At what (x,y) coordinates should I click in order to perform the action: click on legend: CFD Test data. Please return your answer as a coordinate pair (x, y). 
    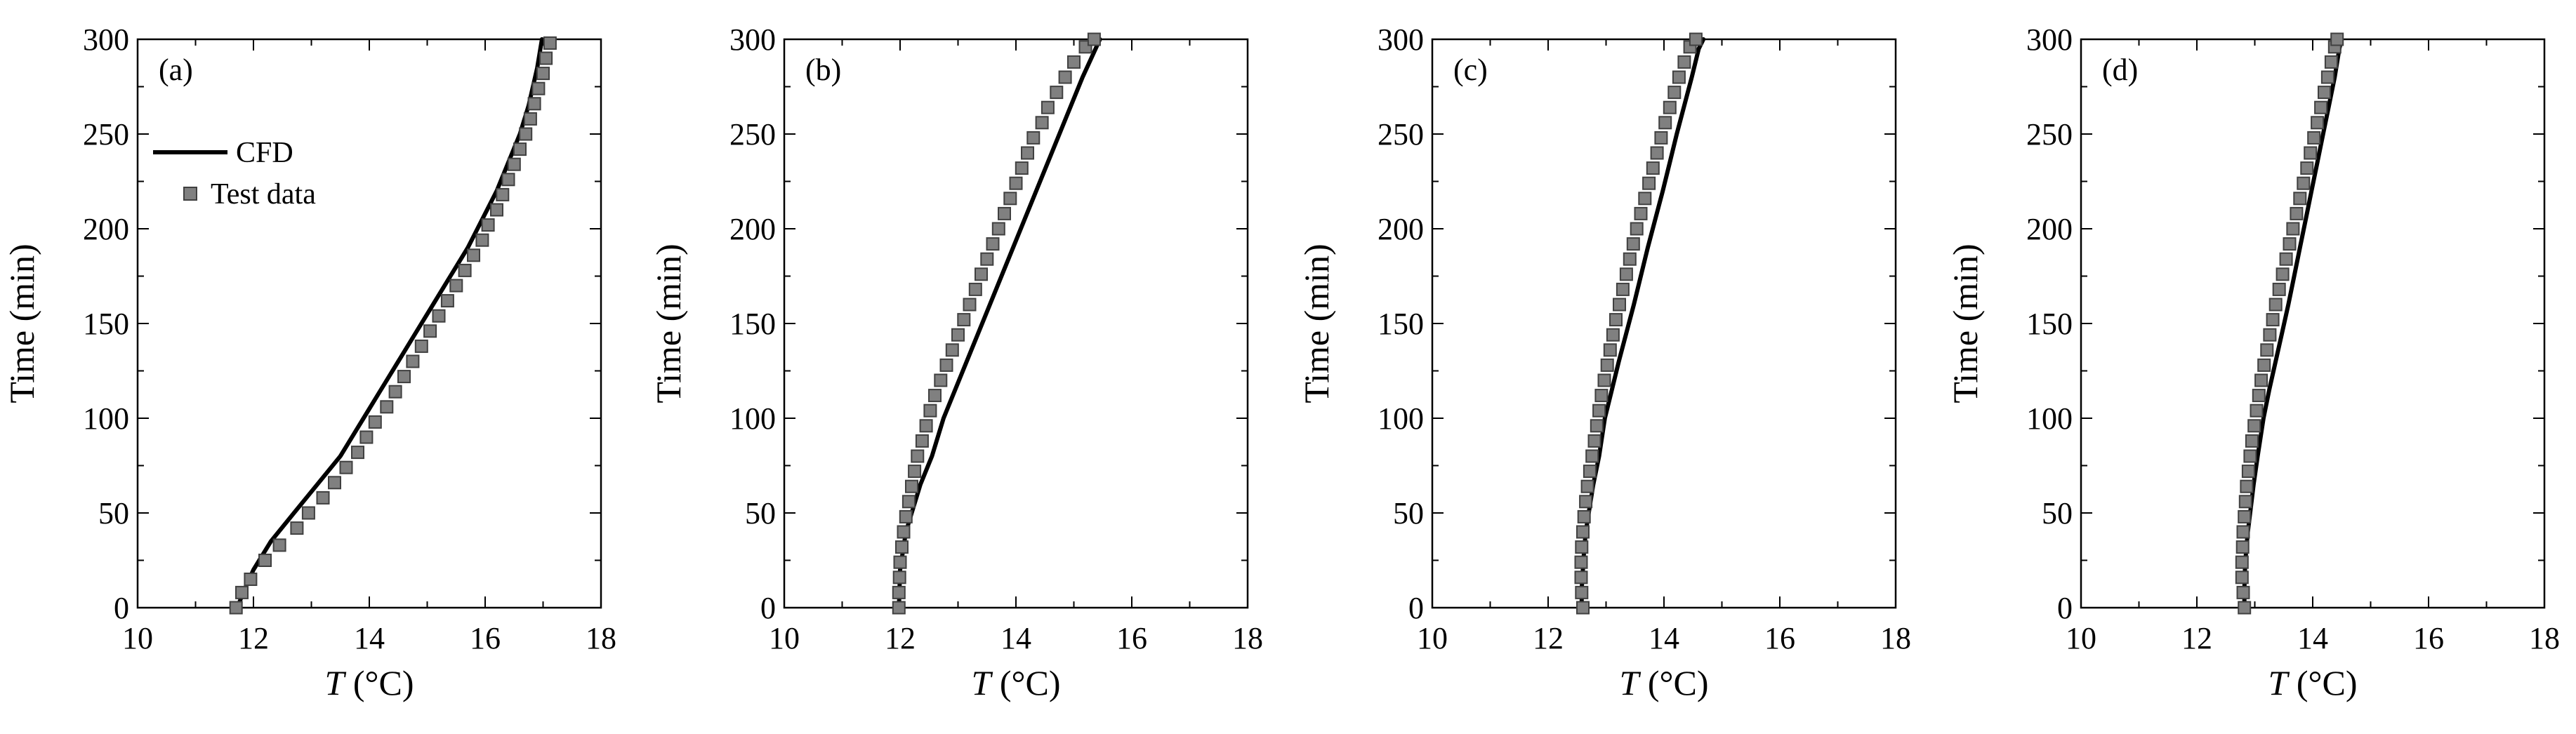
    Looking at the image, I should click on (234, 174).